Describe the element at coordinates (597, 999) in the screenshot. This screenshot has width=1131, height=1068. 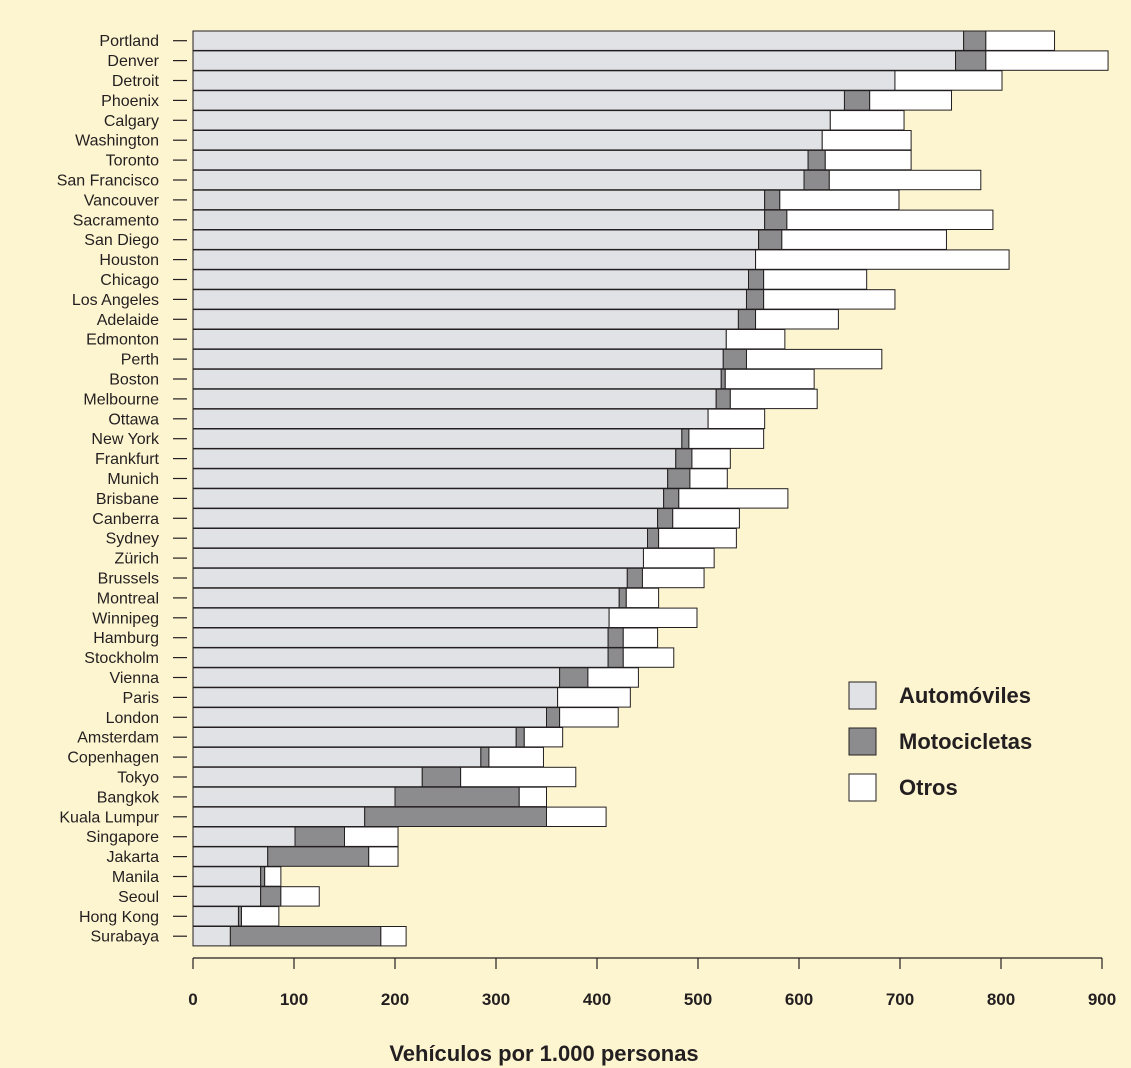
I see `x-tick-label: 400` at that location.